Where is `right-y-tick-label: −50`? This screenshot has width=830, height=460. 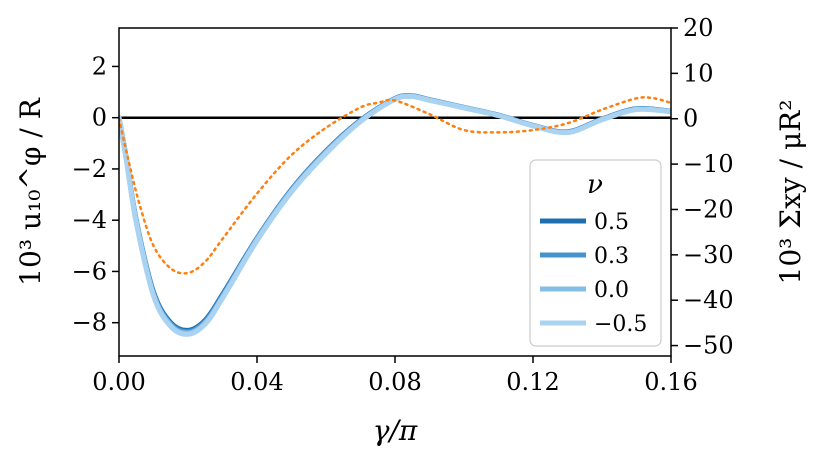
right-y-tick-label: −50 is located at coordinates (708, 346).